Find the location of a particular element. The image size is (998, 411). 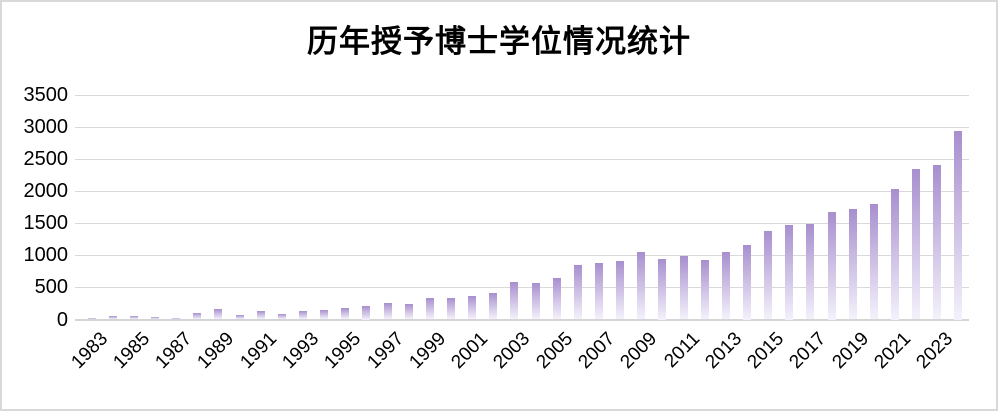

y-axis-label: 3000 is located at coordinates (46, 126).